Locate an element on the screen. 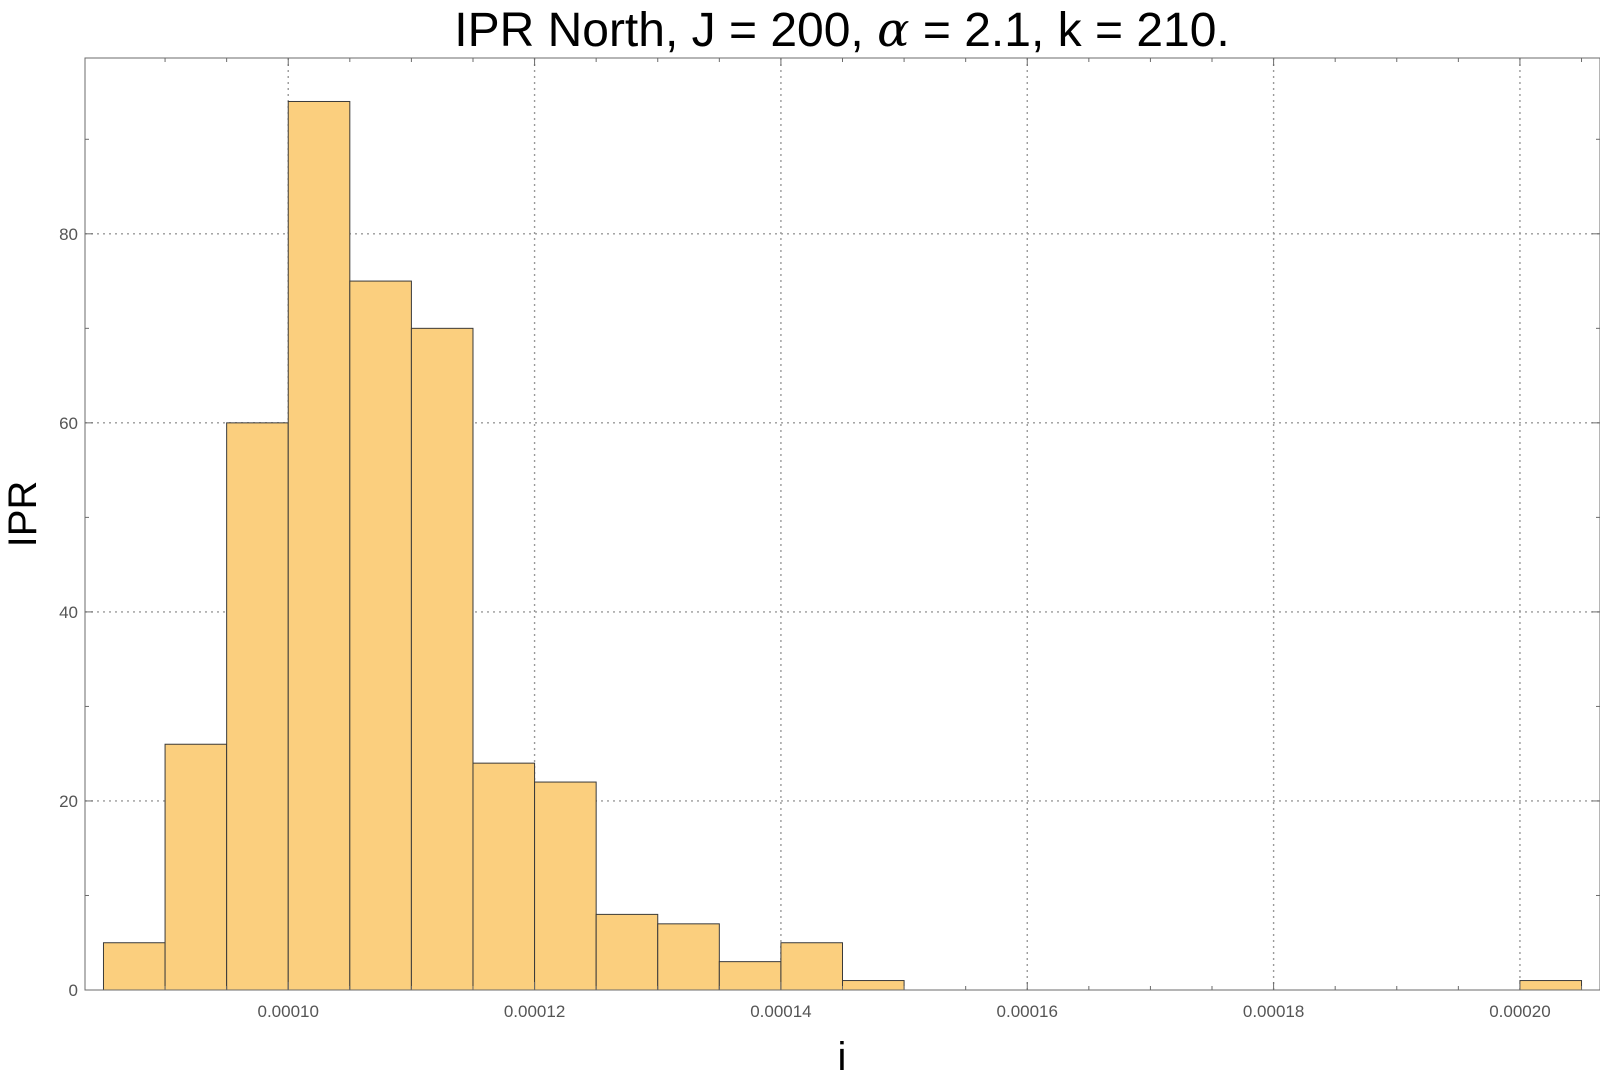 The height and width of the screenshot is (1084, 1600). y-tick-label-4: 80 is located at coordinates (68, 234).